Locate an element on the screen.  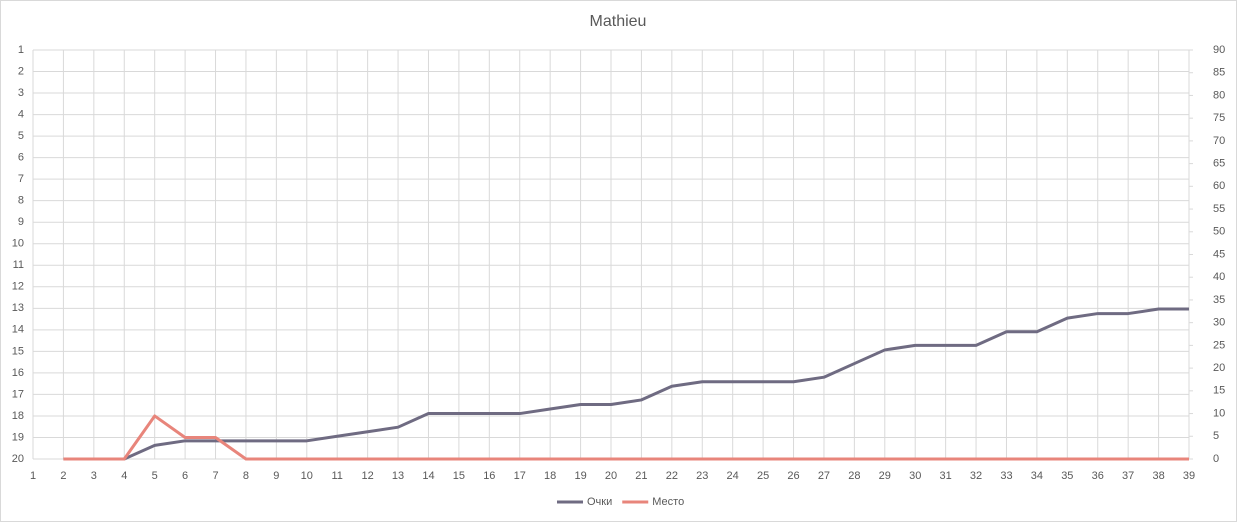
y-tick-label: 10 is located at coordinates (18, 244).